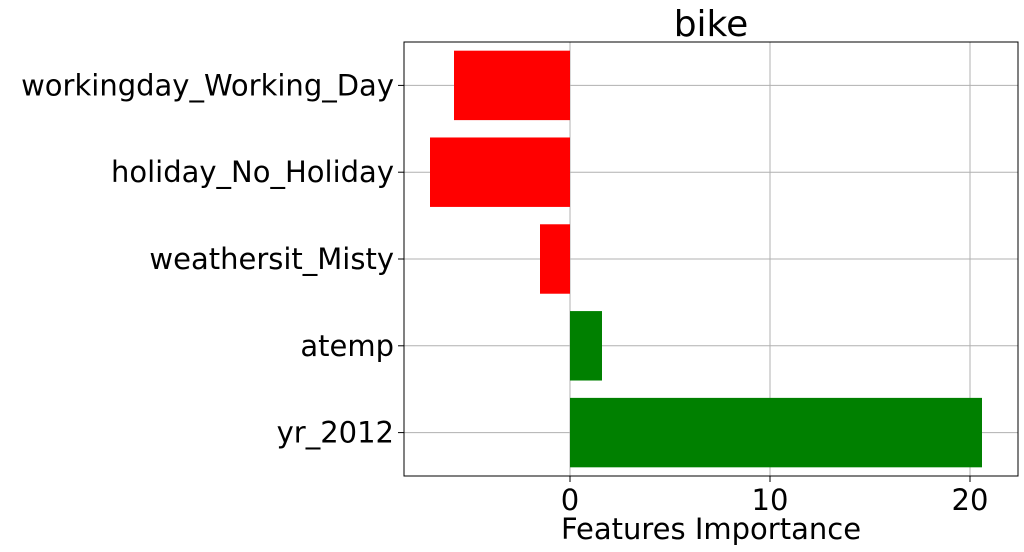 Image resolution: width=1024 pixels, height=552 pixels. I want to click on bar-holiday-no-holiday, so click(500, 172).